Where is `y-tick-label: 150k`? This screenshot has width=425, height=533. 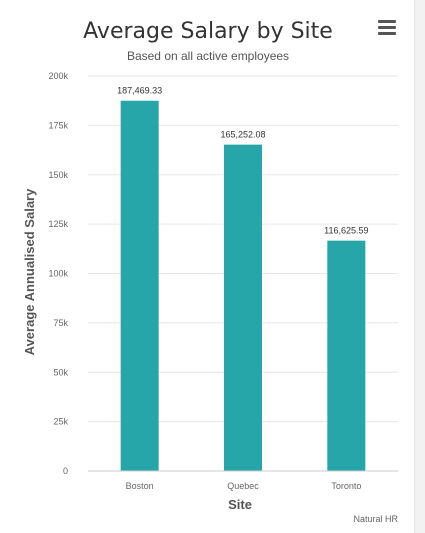
y-tick-label: 150k is located at coordinates (58, 175).